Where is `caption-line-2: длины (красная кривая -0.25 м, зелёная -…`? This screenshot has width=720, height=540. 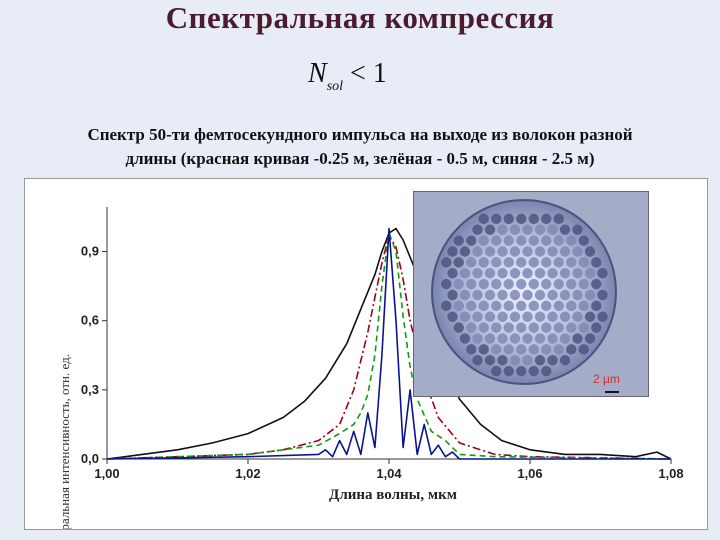
caption-line-2: длины (красная кривая -0.25 м, зелёная -… is located at coordinates (360, 158).